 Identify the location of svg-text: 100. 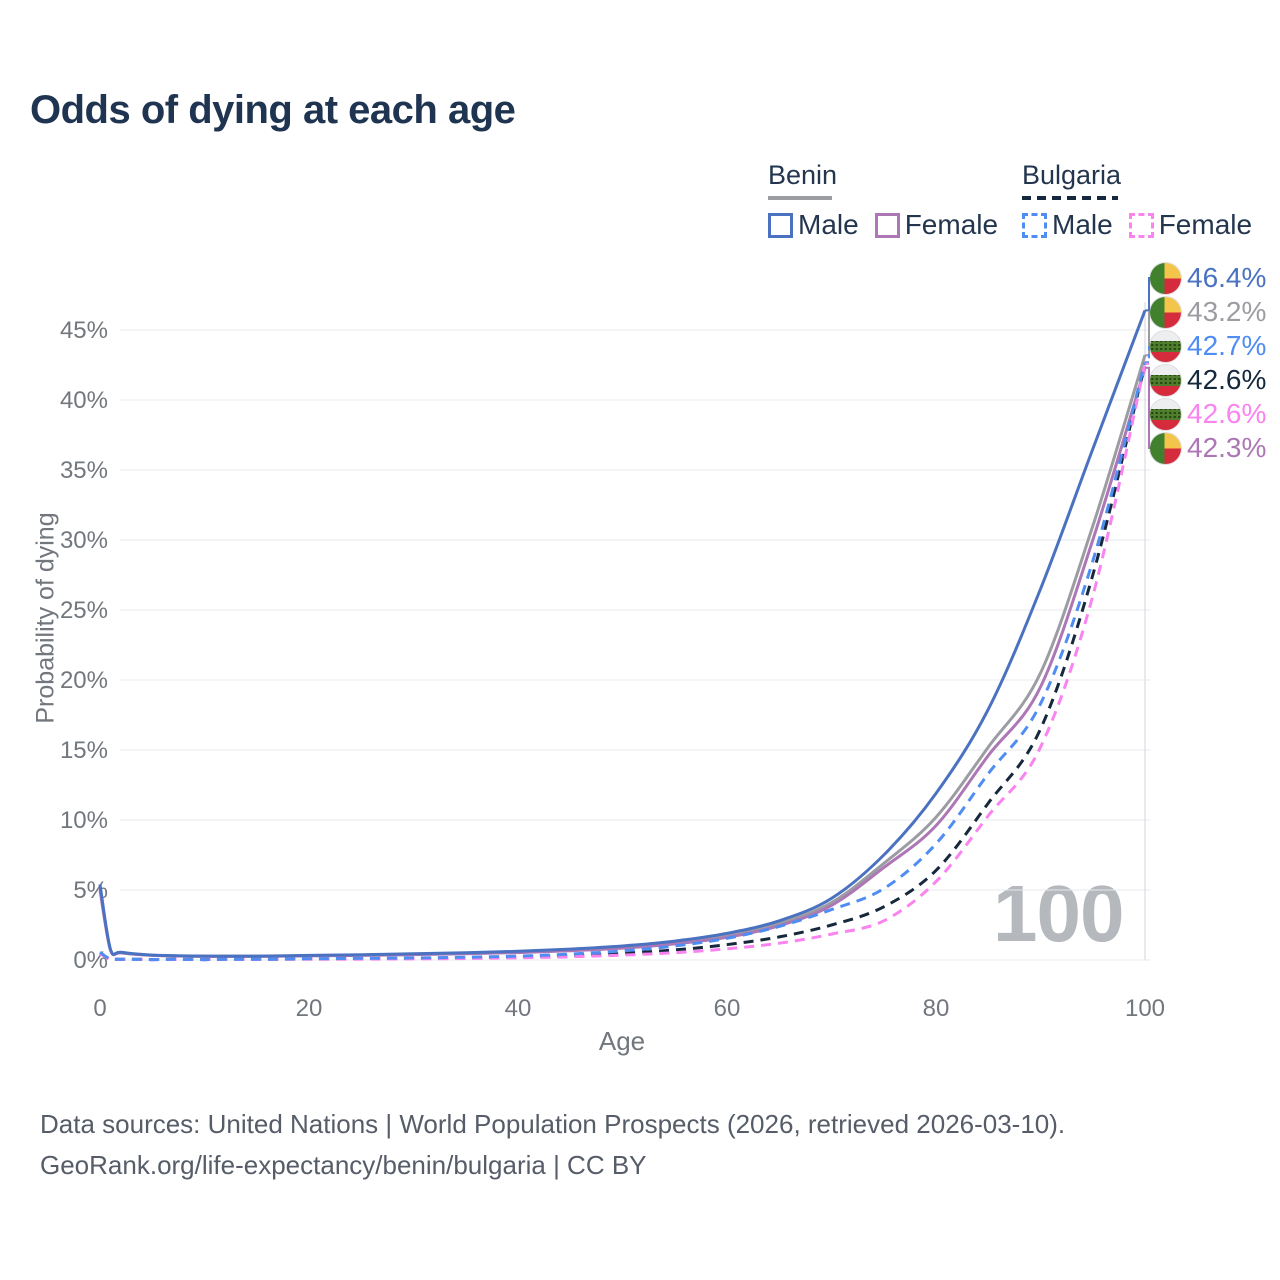
(1145, 1008).